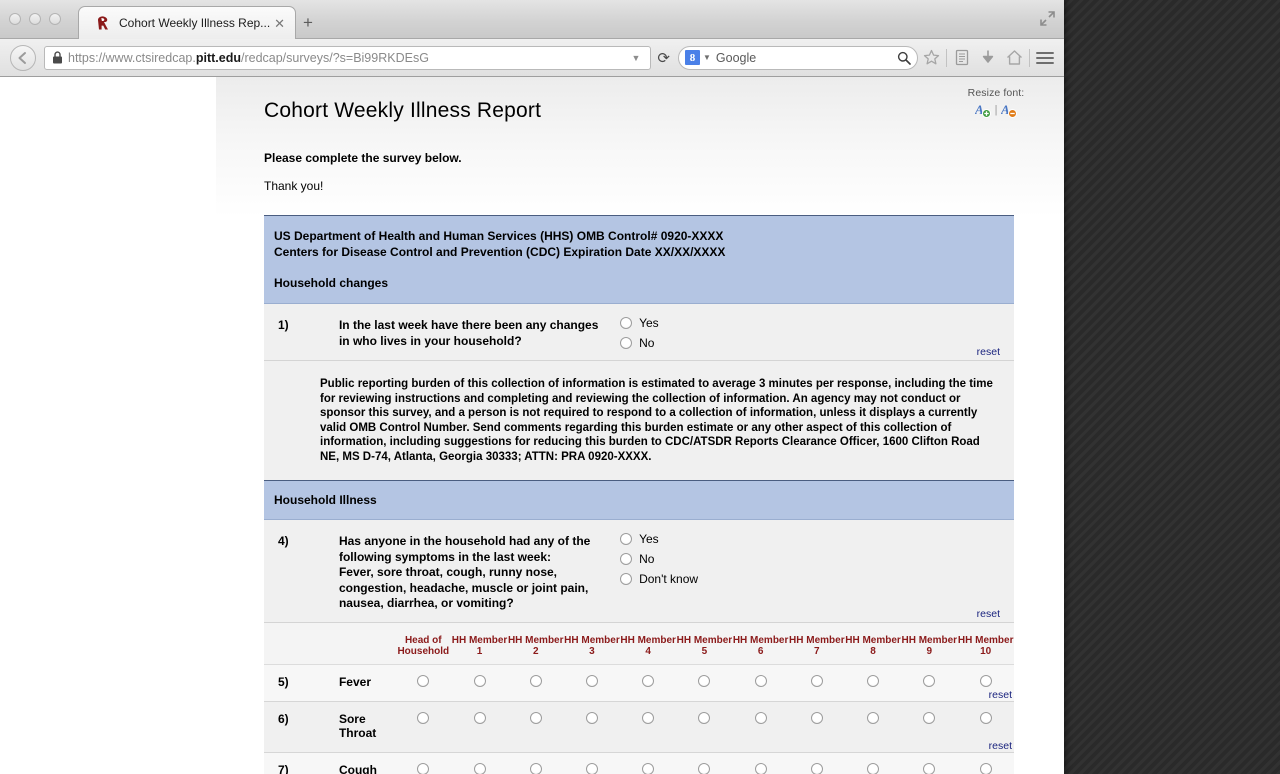 This screenshot has height=774, width=1280. What do you see at coordinates (812, 579) in the screenshot?
I see `question-4-choice-dont-know: Don't know` at bounding box center [812, 579].